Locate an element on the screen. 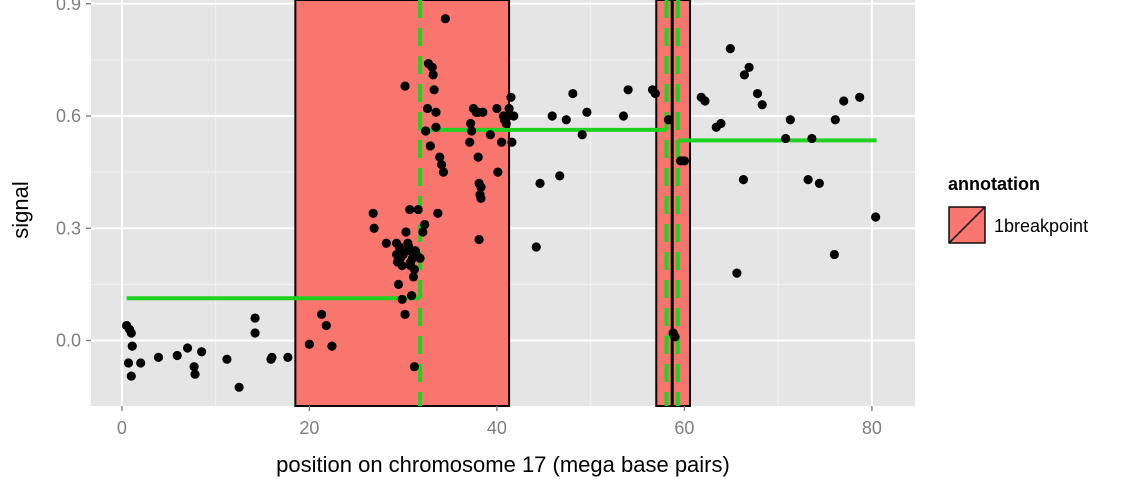  x-axis-ticks: 0 20 40 60 80 is located at coordinates (499, 422).